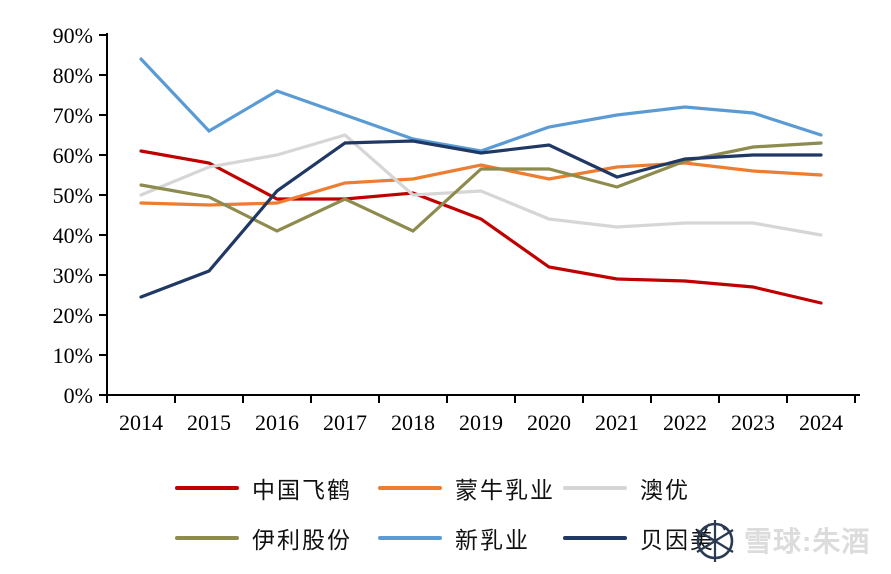 Image resolution: width=891 pixels, height=574 pixels. I want to click on legend-label: 新乳业, so click(492, 540).